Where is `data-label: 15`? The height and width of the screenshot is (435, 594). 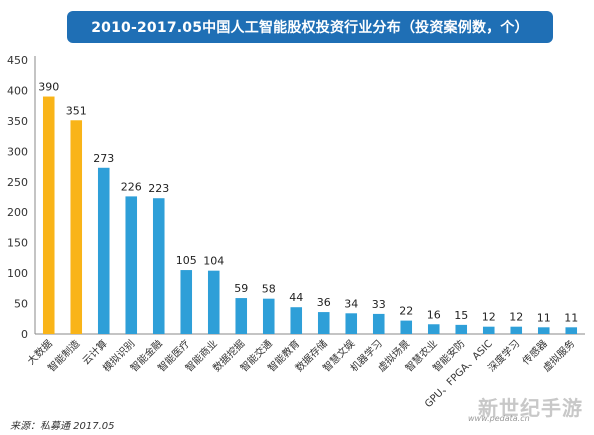
data-label: 15 is located at coordinates (461, 315).